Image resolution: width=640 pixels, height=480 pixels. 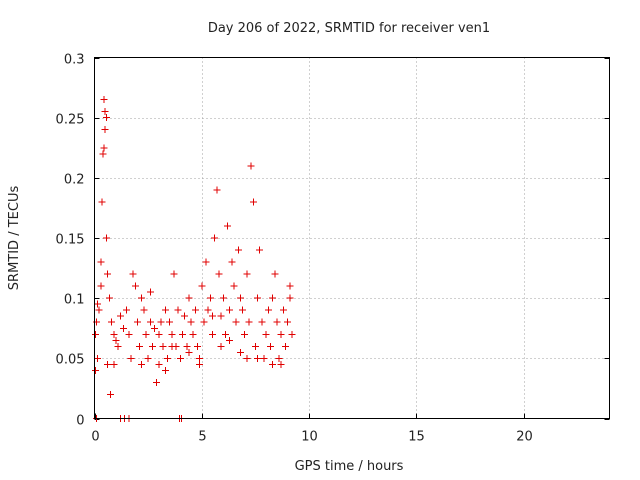 What do you see at coordinates (416, 437) in the screenshot?
I see `x-tick-label: 15` at bounding box center [416, 437].